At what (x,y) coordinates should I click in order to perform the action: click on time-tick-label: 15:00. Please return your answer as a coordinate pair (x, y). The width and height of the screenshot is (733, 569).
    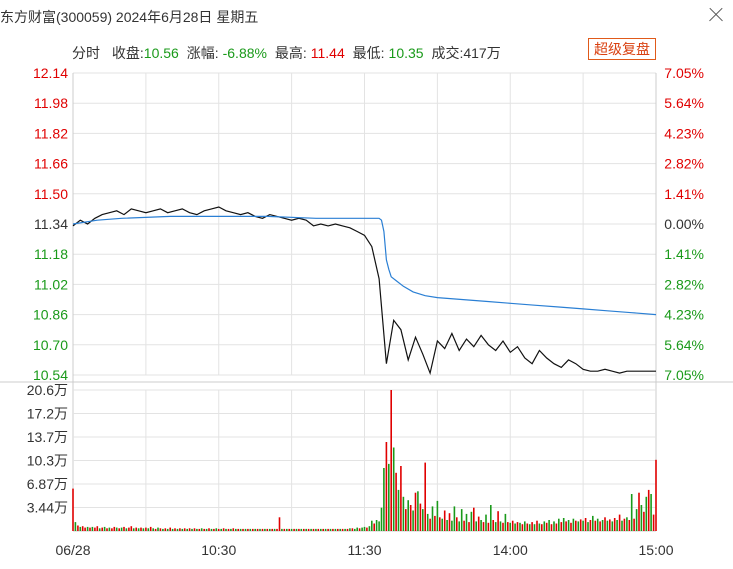
    Looking at the image, I should click on (655, 550).